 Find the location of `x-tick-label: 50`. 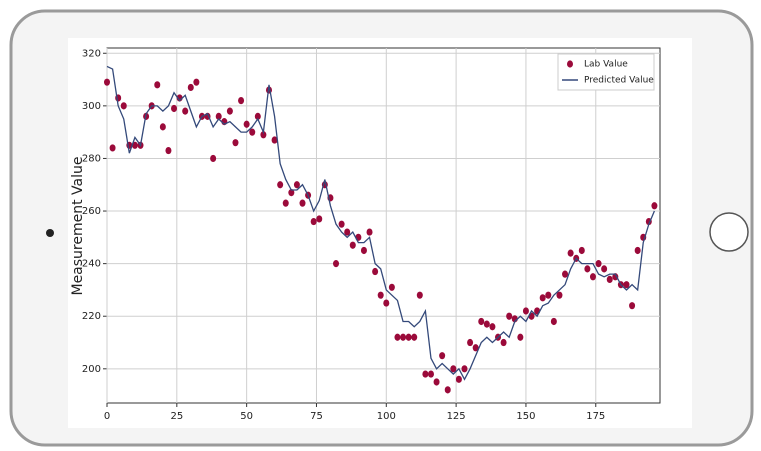

x-tick-label: 50 is located at coordinates (246, 416).